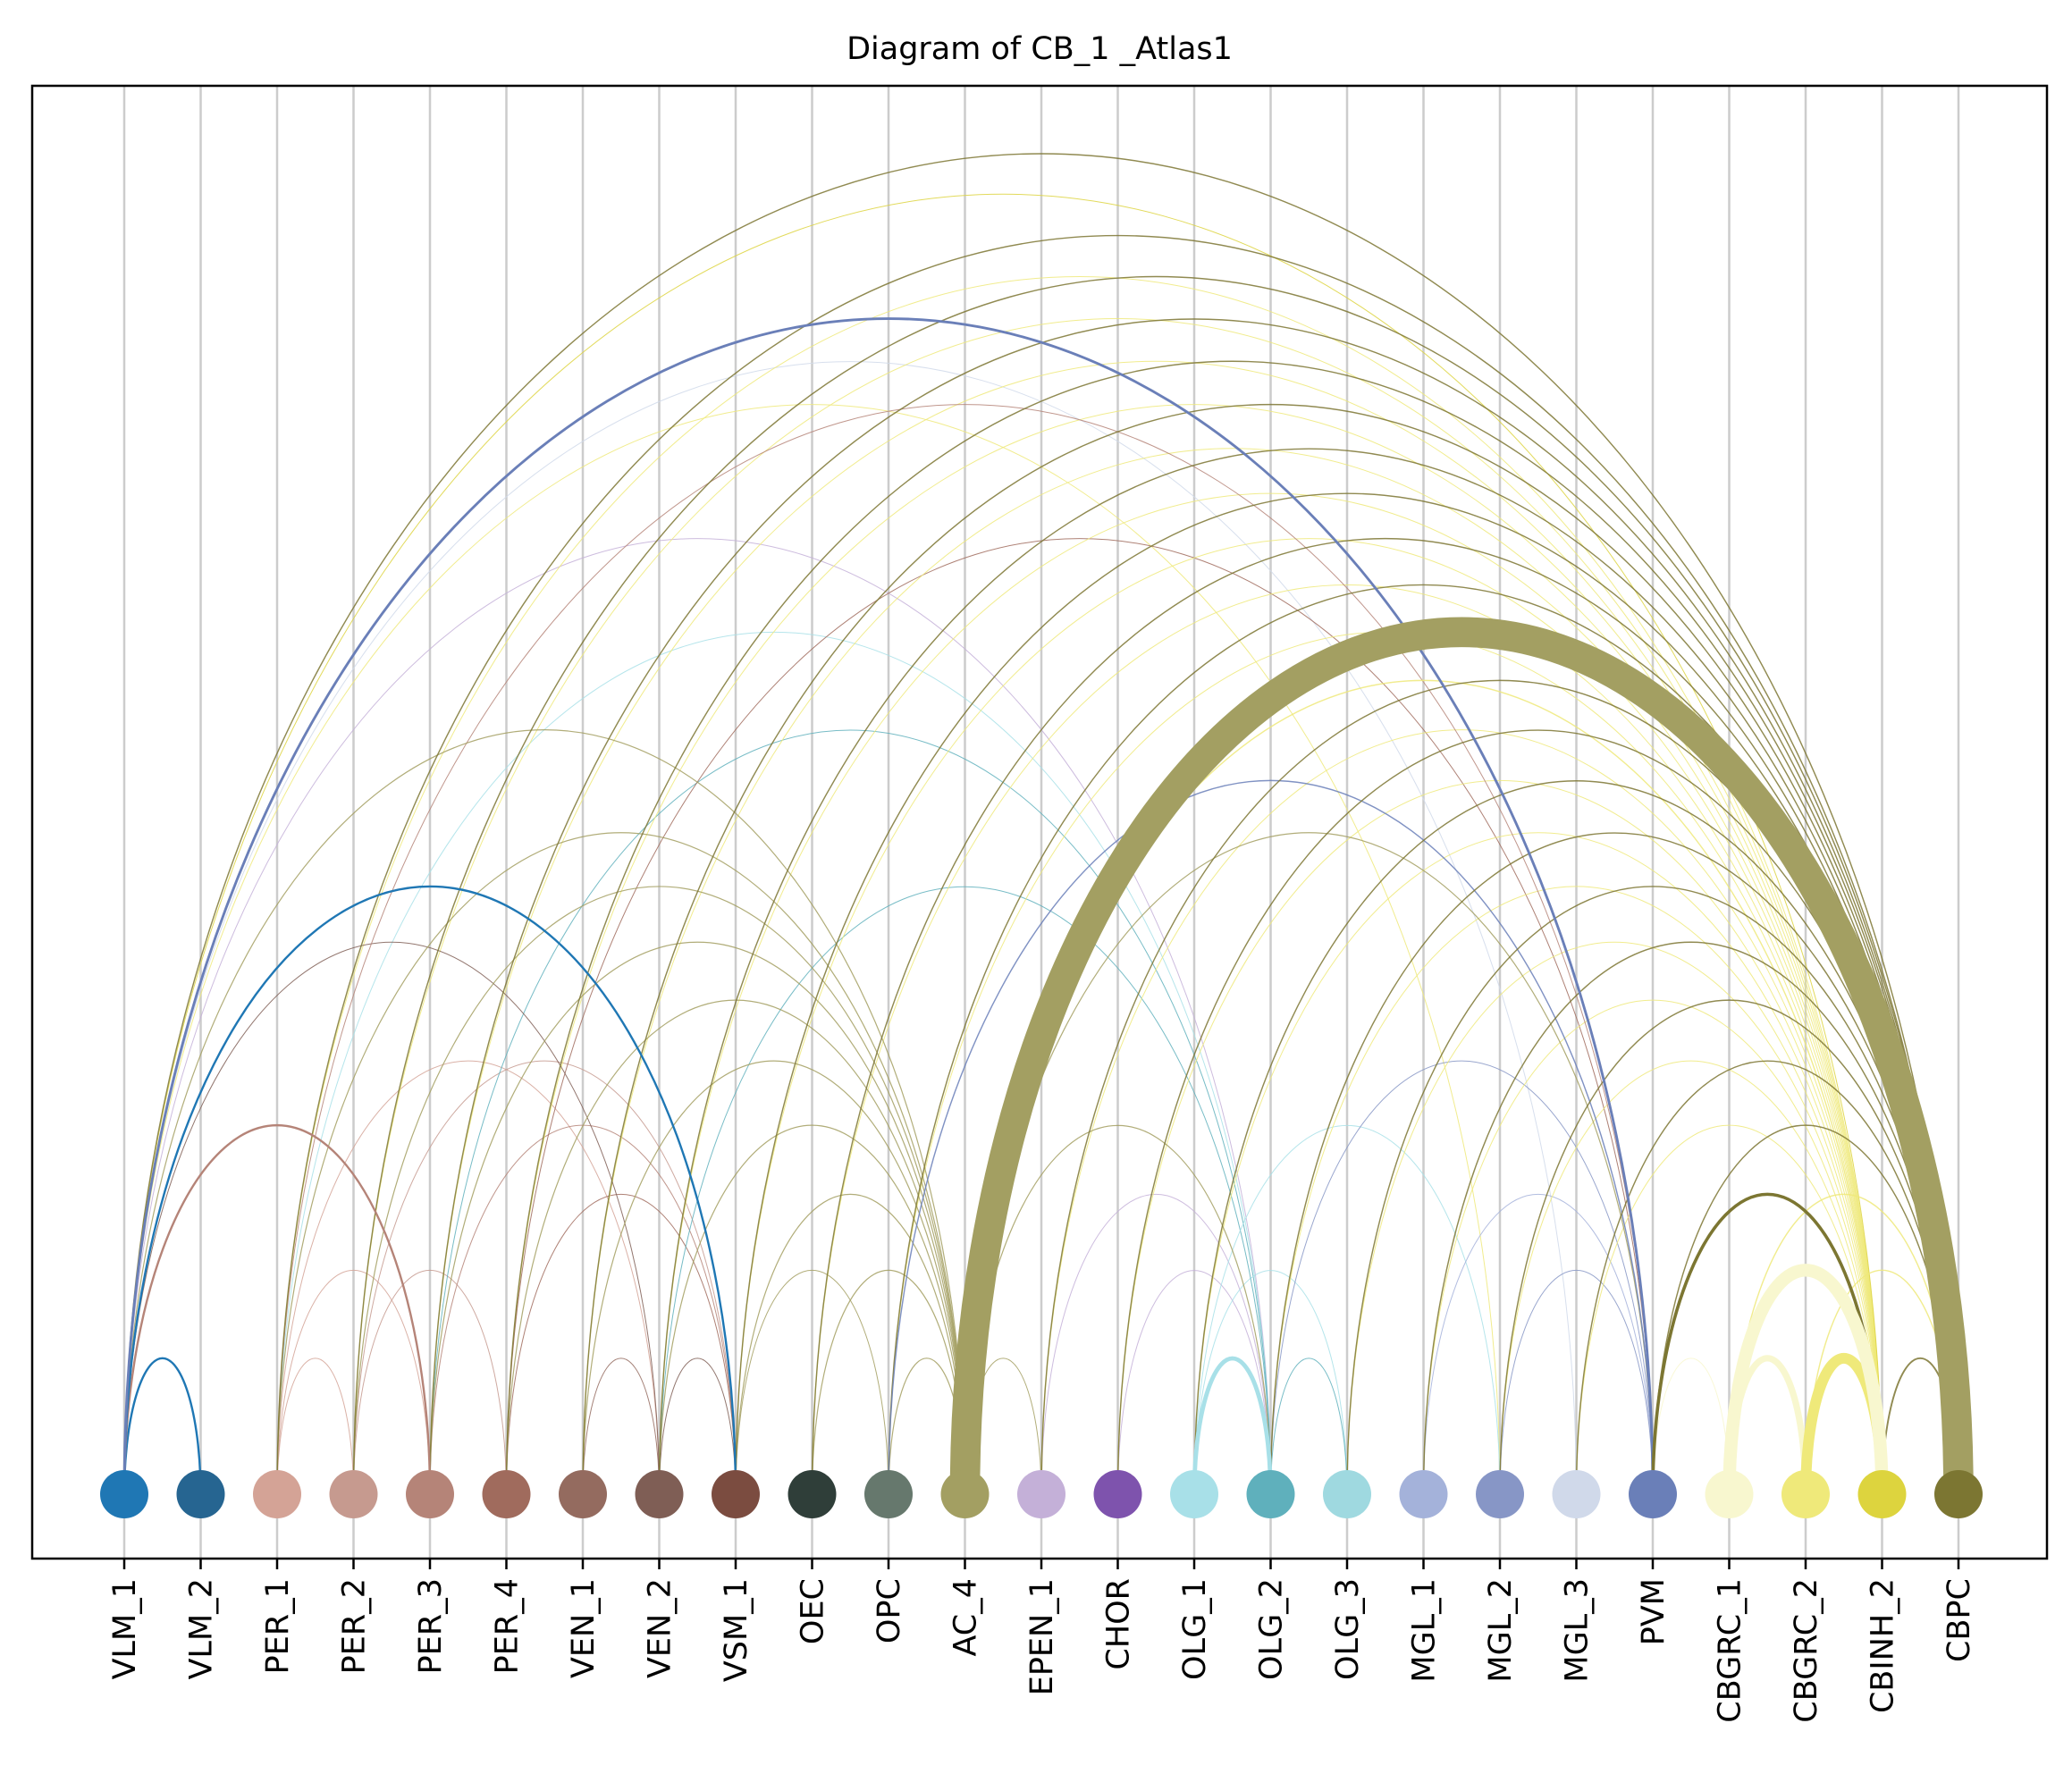 The height and width of the screenshot is (1782, 2072). Describe the element at coordinates (1959, 1620) in the screenshot. I see `tick-label-cbpc: CBPC` at that location.